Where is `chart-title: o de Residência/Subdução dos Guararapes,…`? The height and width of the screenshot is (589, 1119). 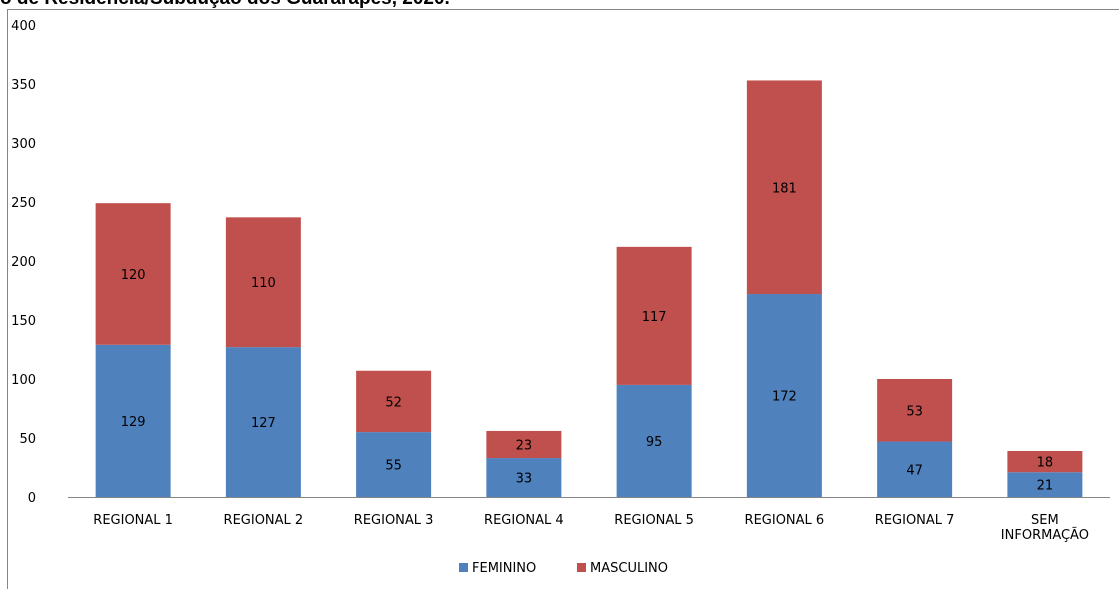 chart-title: o de Residência/Subdução dos Guararapes,… is located at coordinates (559, 5).